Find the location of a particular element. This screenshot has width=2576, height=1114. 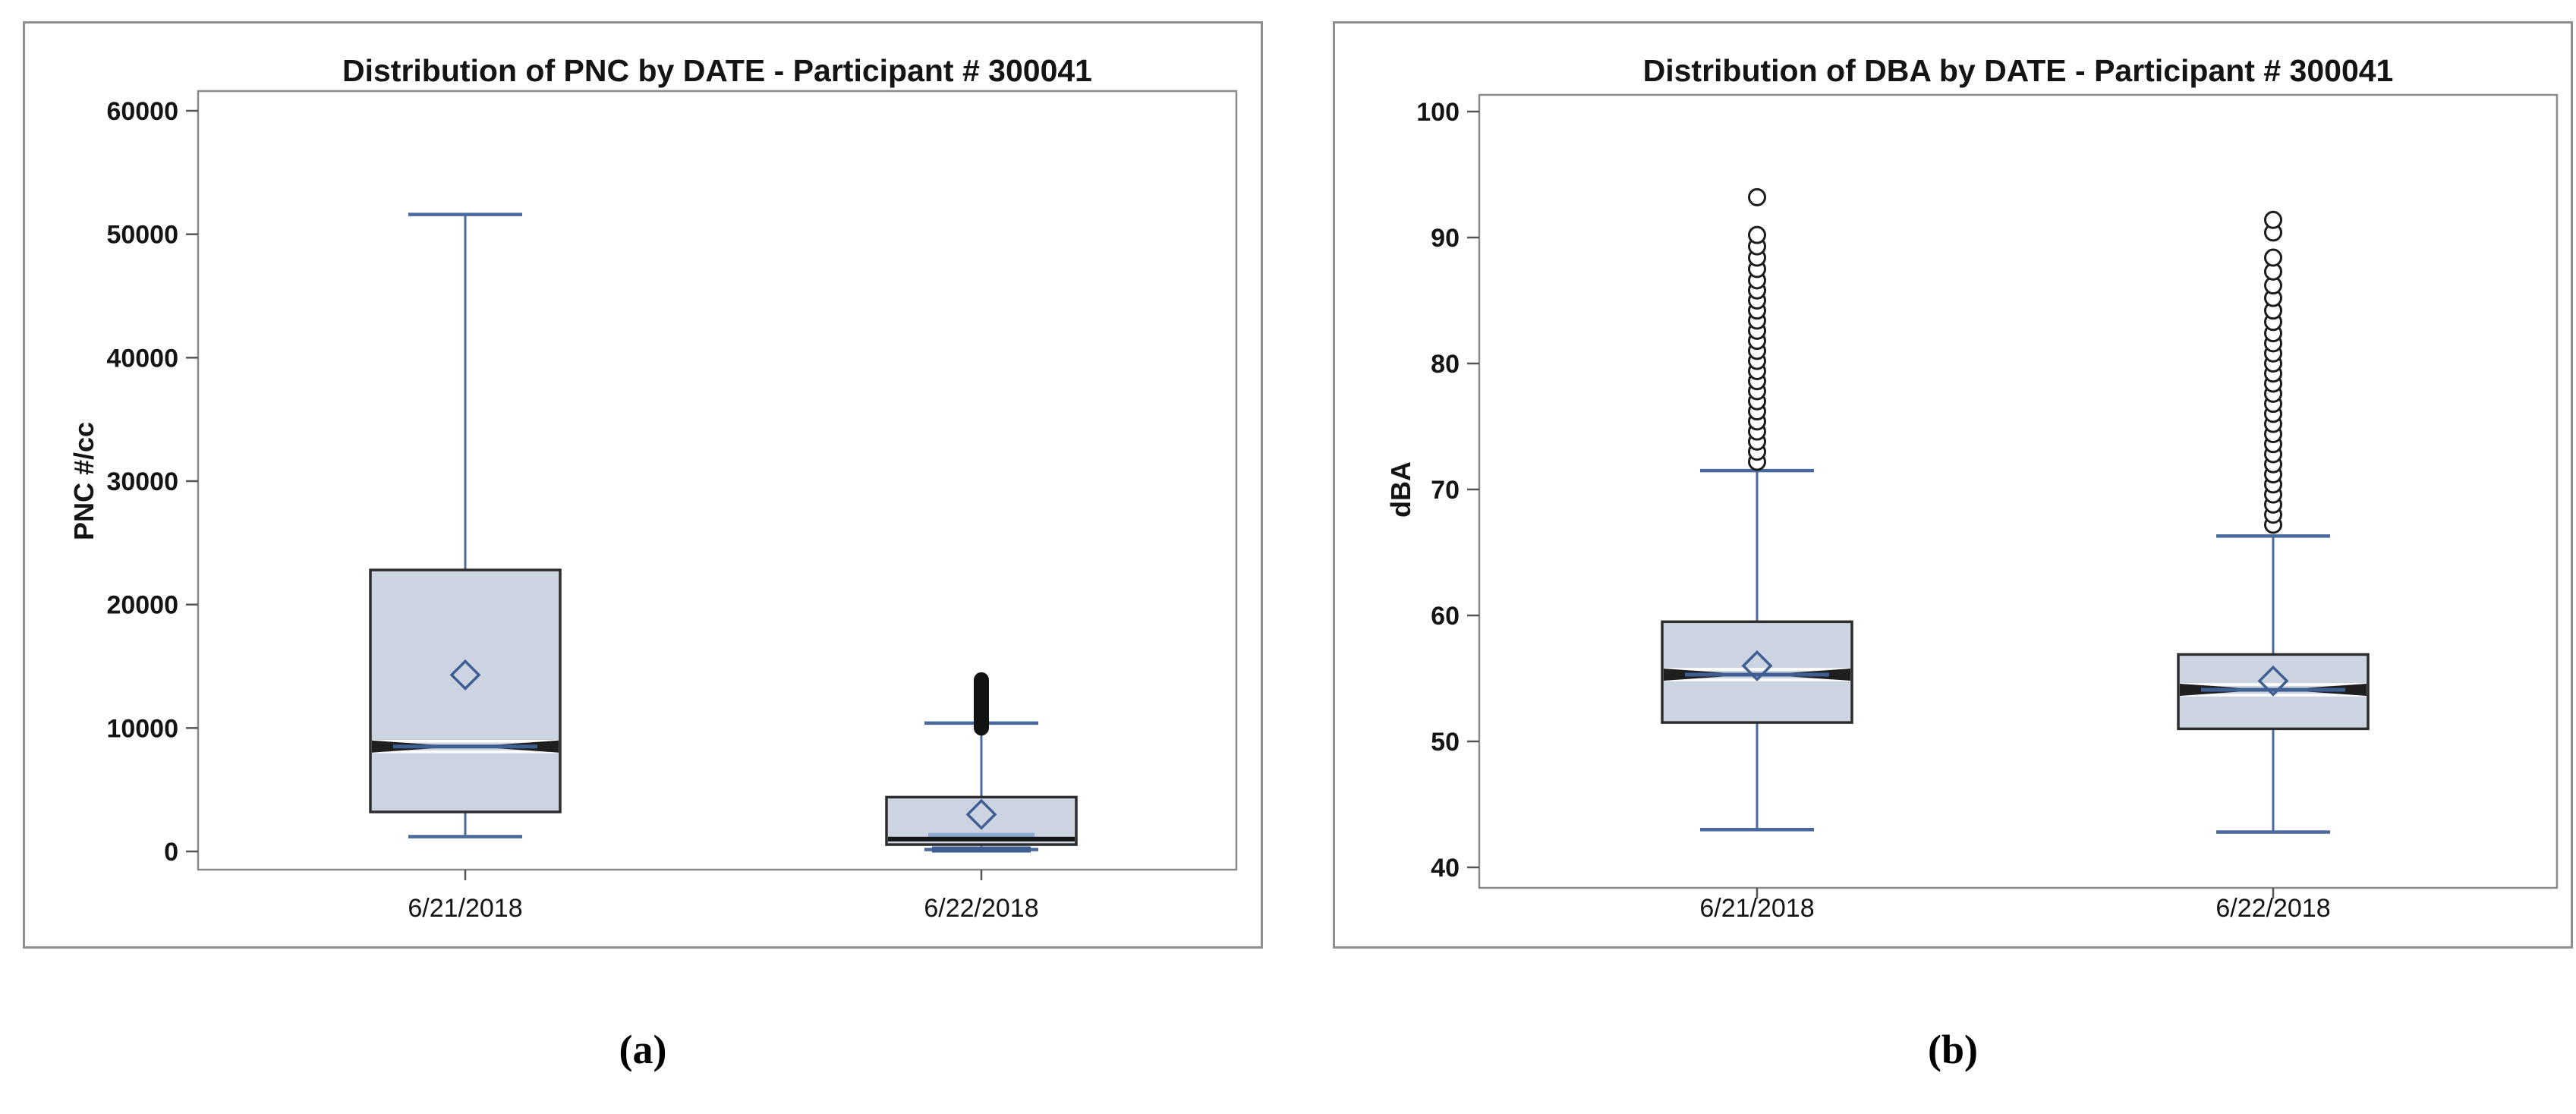

y-axis-label: PNC #/cc is located at coordinates (83, 481).